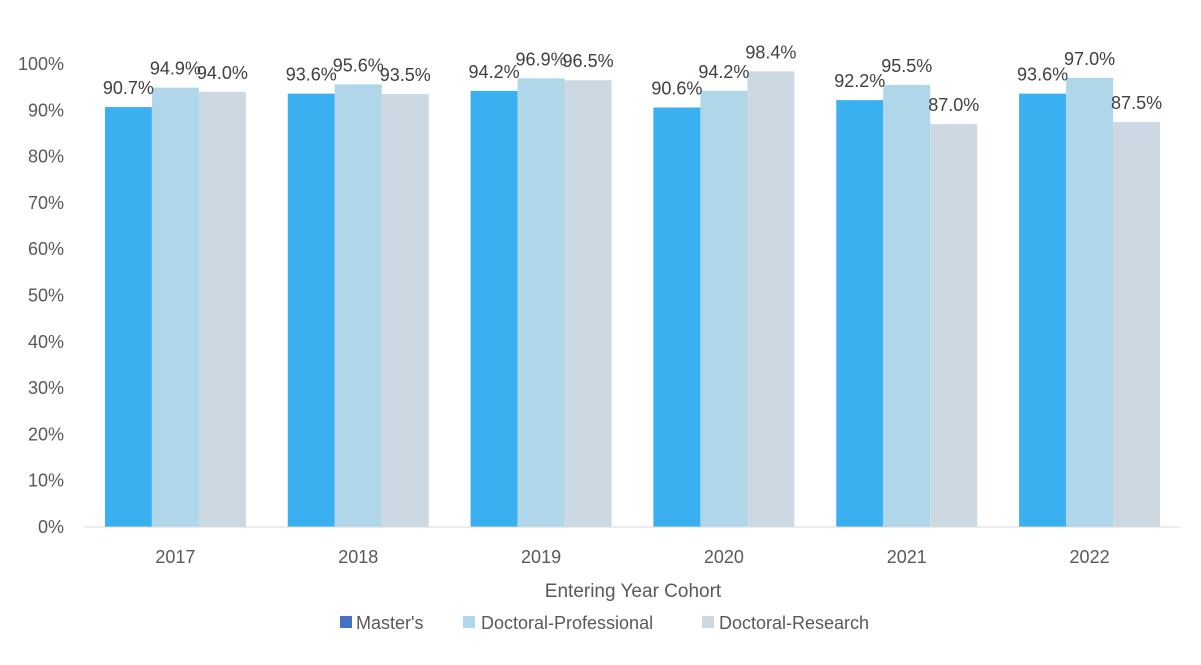  I want to click on legend-item: Master's, so click(381, 623).